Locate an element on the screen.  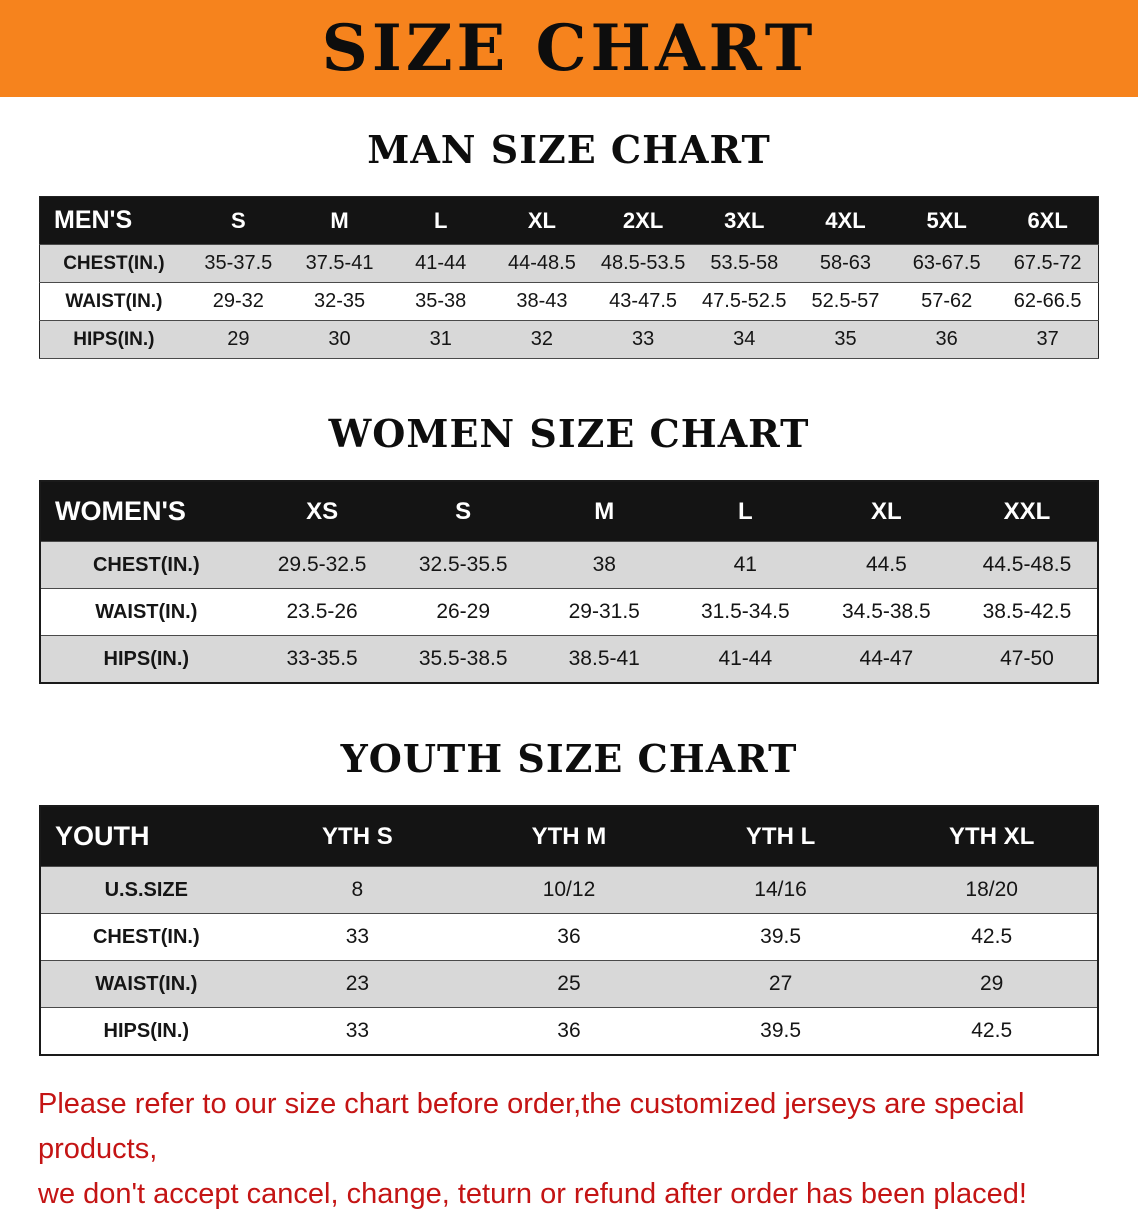
size-cell: 8 is located at coordinates (357, 889).